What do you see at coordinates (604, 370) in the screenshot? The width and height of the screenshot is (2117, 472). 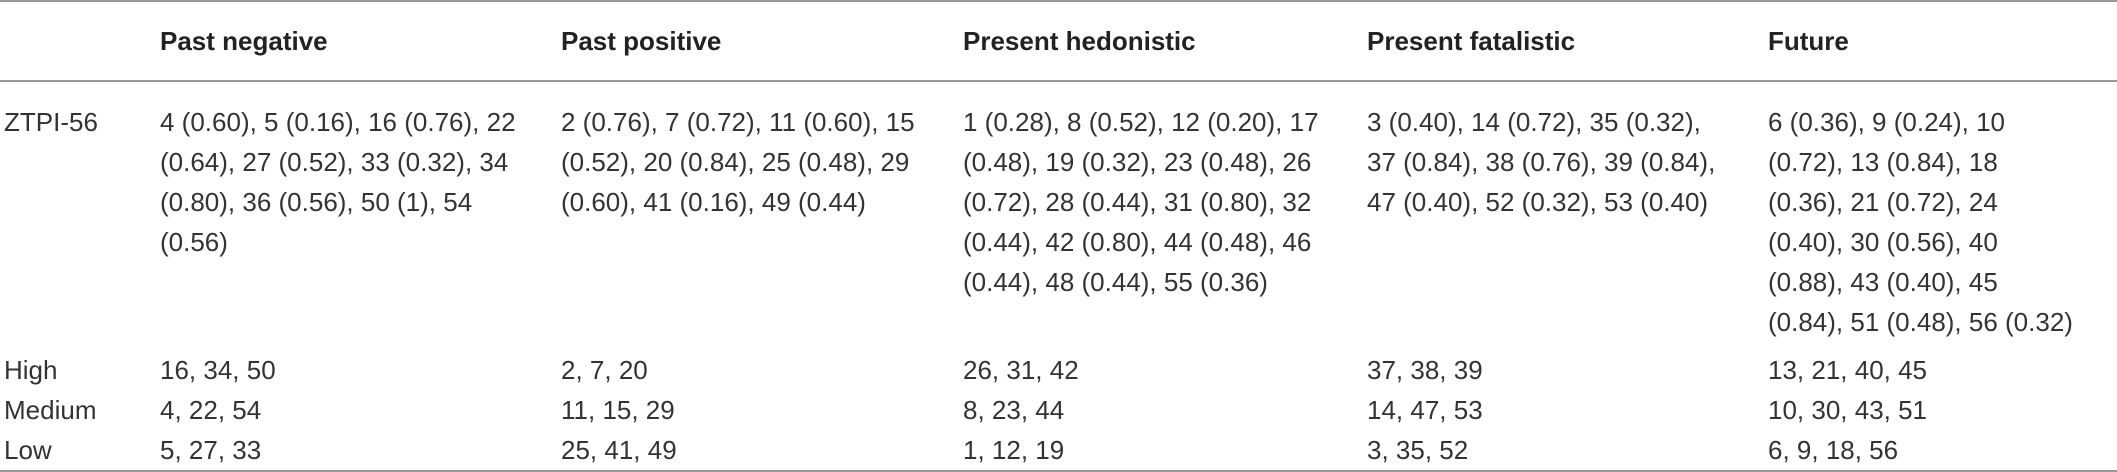 I see `table-cell: 2, 7, 20` at bounding box center [604, 370].